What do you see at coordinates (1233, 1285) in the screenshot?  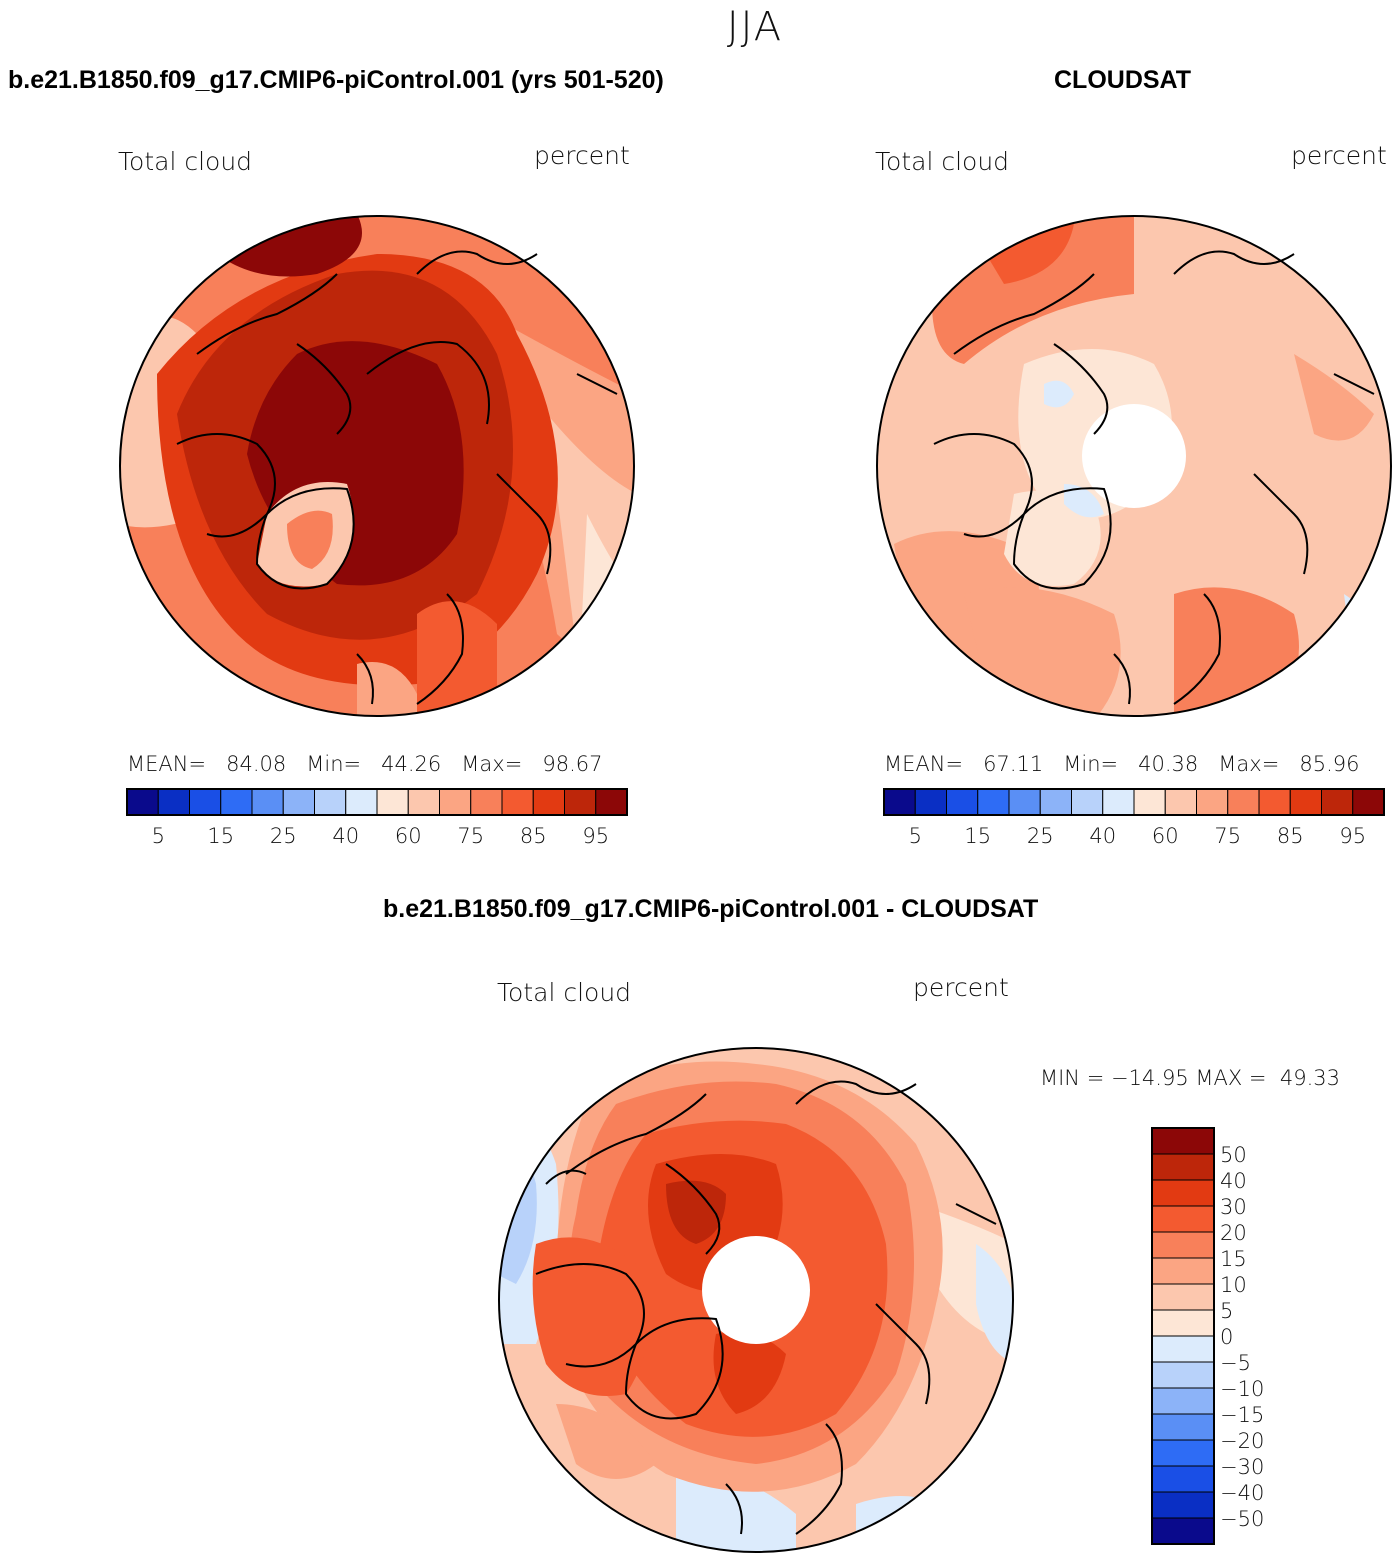 I see `colorbar-tick-label: 10` at bounding box center [1233, 1285].